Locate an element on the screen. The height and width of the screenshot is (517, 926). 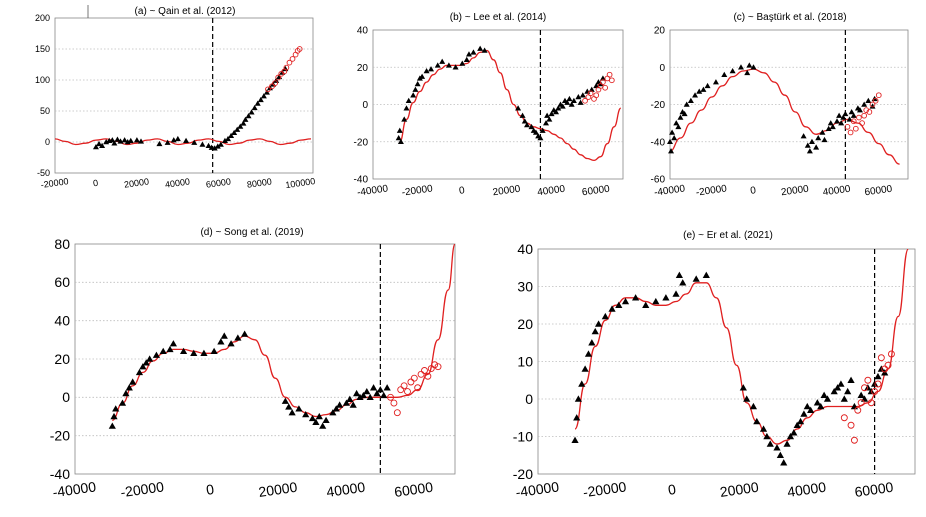
y-tick-label: 20 is located at coordinates (62, 359).